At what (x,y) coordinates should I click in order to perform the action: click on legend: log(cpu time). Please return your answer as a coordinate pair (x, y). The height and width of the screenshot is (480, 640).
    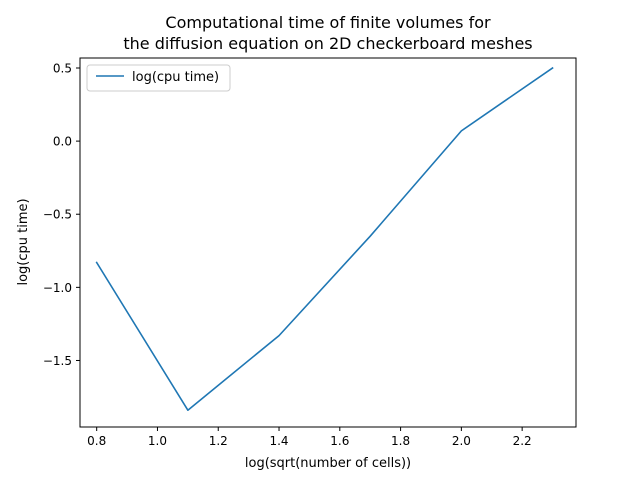
    Looking at the image, I should click on (158, 78).